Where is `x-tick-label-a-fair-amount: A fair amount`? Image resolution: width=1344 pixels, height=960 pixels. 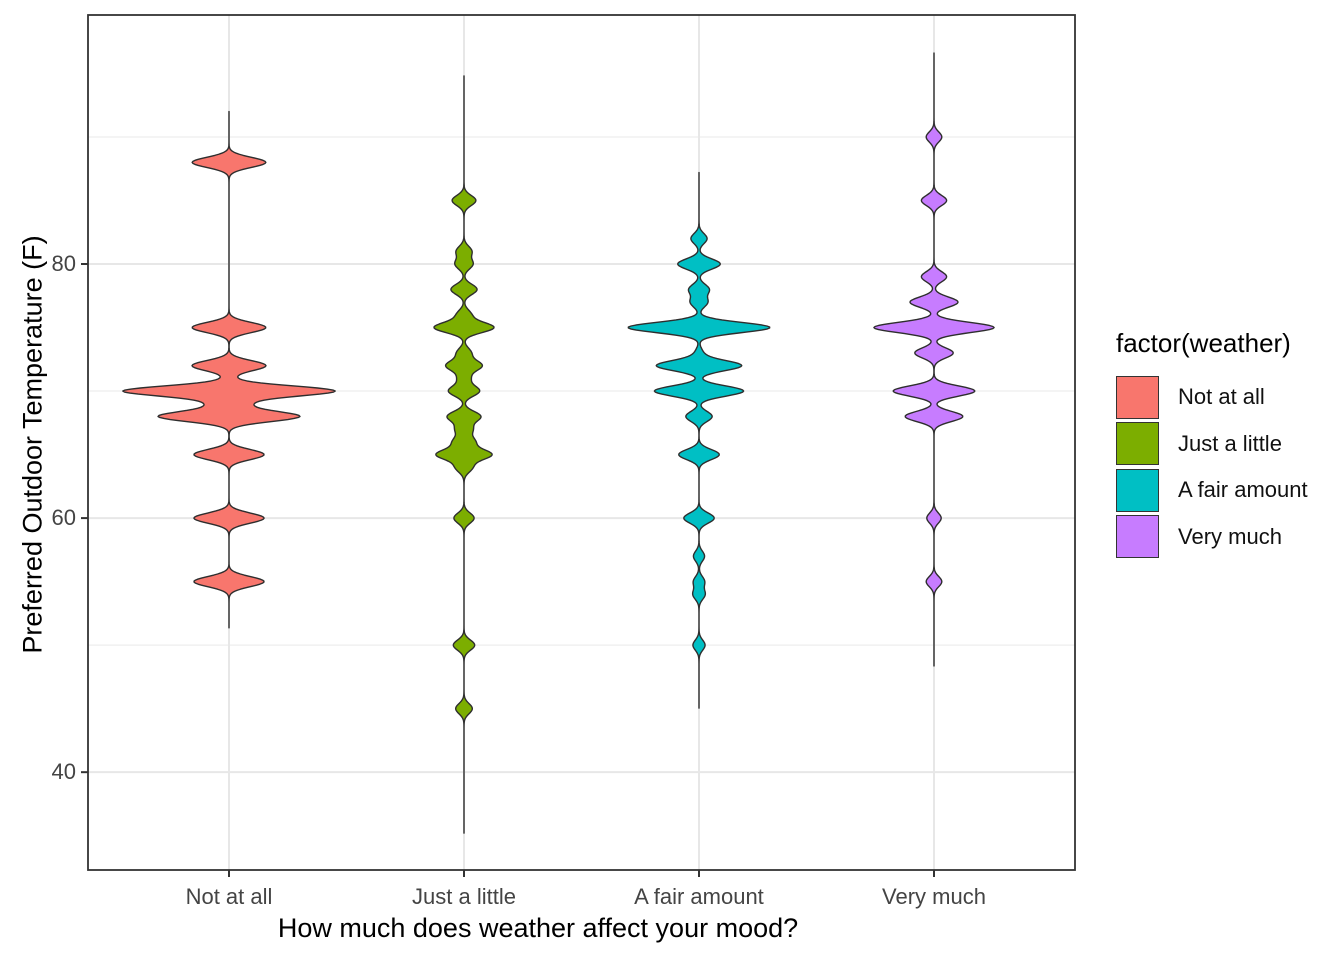
x-tick-label-a-fair-amount: A fair amount is located at coordinates (699, 896).